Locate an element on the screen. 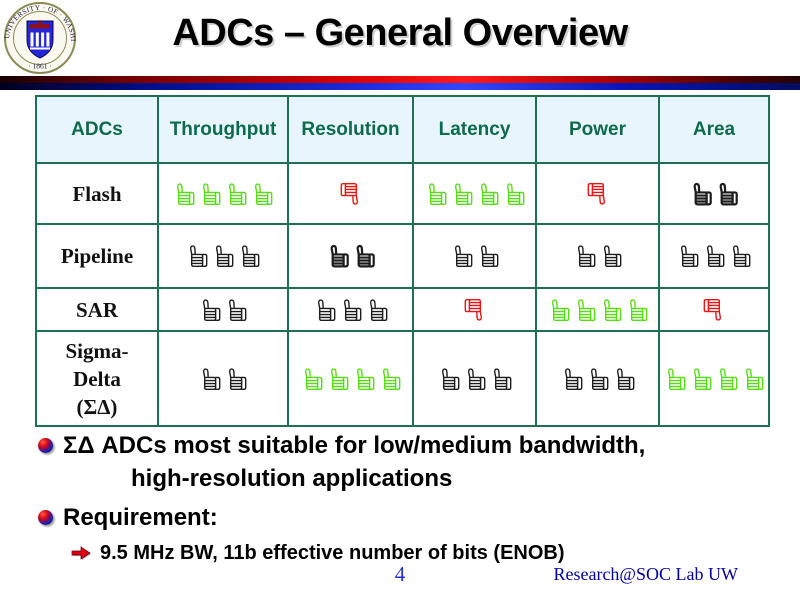 The image size is (800, 599). cell-sar-area is located at coordinates (714, 309).